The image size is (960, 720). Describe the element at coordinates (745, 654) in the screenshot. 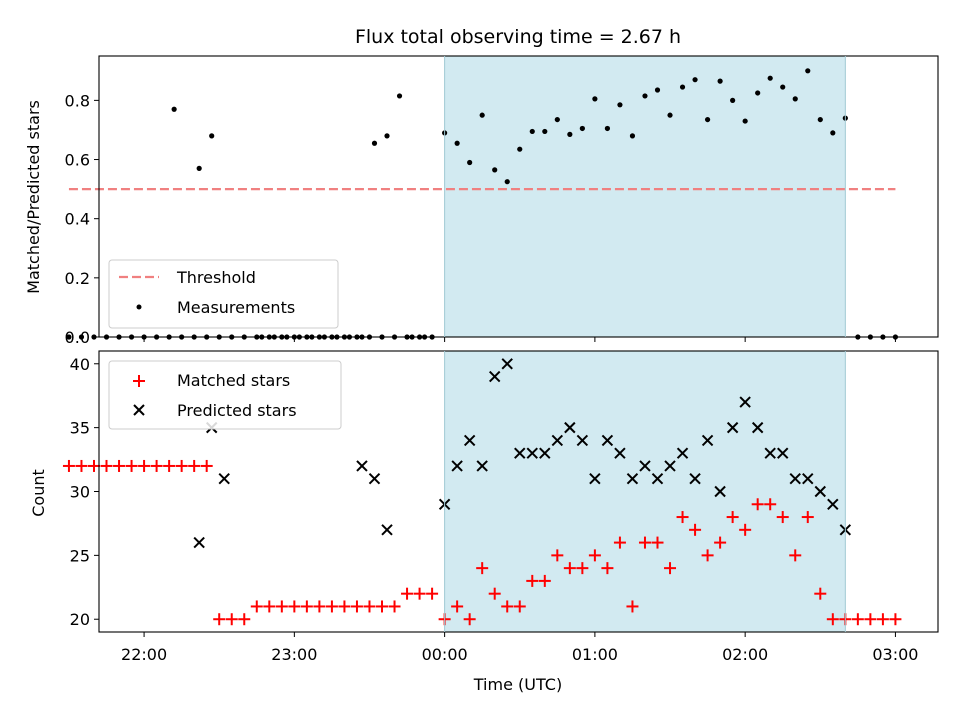

I see `x-tick-label: 02:00` at that location.